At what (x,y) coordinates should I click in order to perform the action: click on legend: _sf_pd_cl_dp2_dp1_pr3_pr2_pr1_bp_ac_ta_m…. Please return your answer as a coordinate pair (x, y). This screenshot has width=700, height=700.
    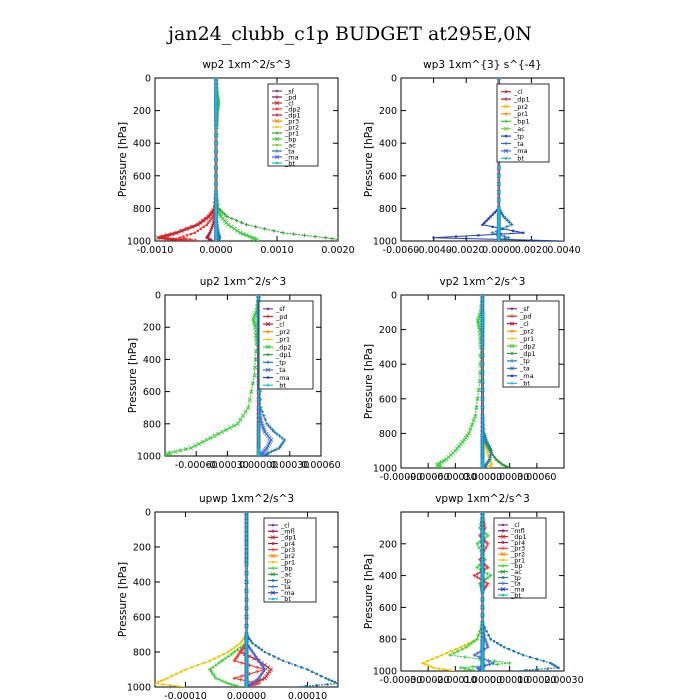
    Looking at the image, I should click on (293, 125).